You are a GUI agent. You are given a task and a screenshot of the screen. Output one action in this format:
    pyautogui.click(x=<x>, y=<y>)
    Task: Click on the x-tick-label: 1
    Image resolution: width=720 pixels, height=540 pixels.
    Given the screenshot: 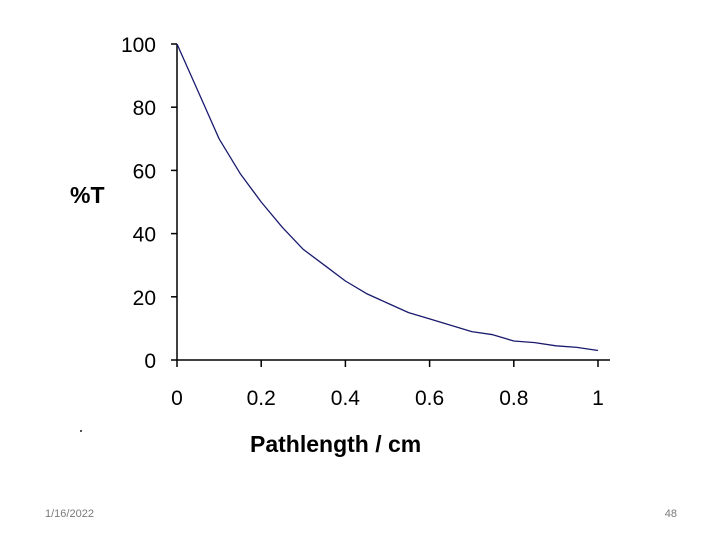 What is the action you would take?
    pyautogui.click(x=598, y=398)
    